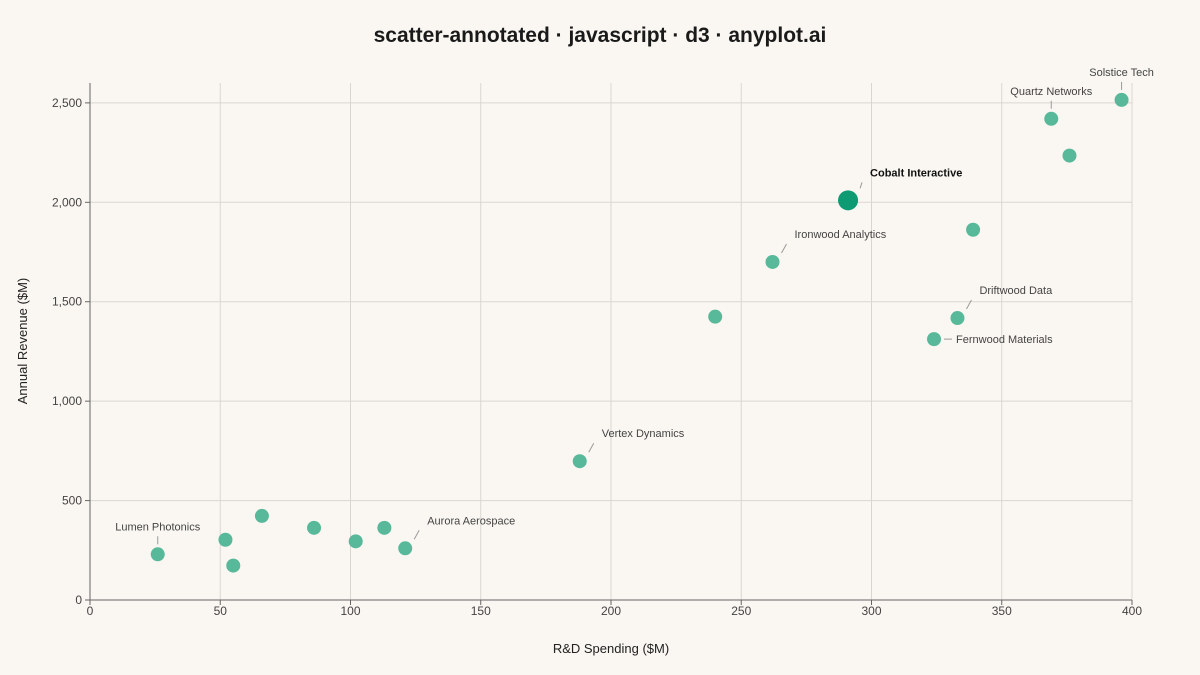 The width and height of the screenshot is (1200, 675). Describe the element at coordinates (221, 611) in the screenshot. I see `x-tick-label: 50` at that location.